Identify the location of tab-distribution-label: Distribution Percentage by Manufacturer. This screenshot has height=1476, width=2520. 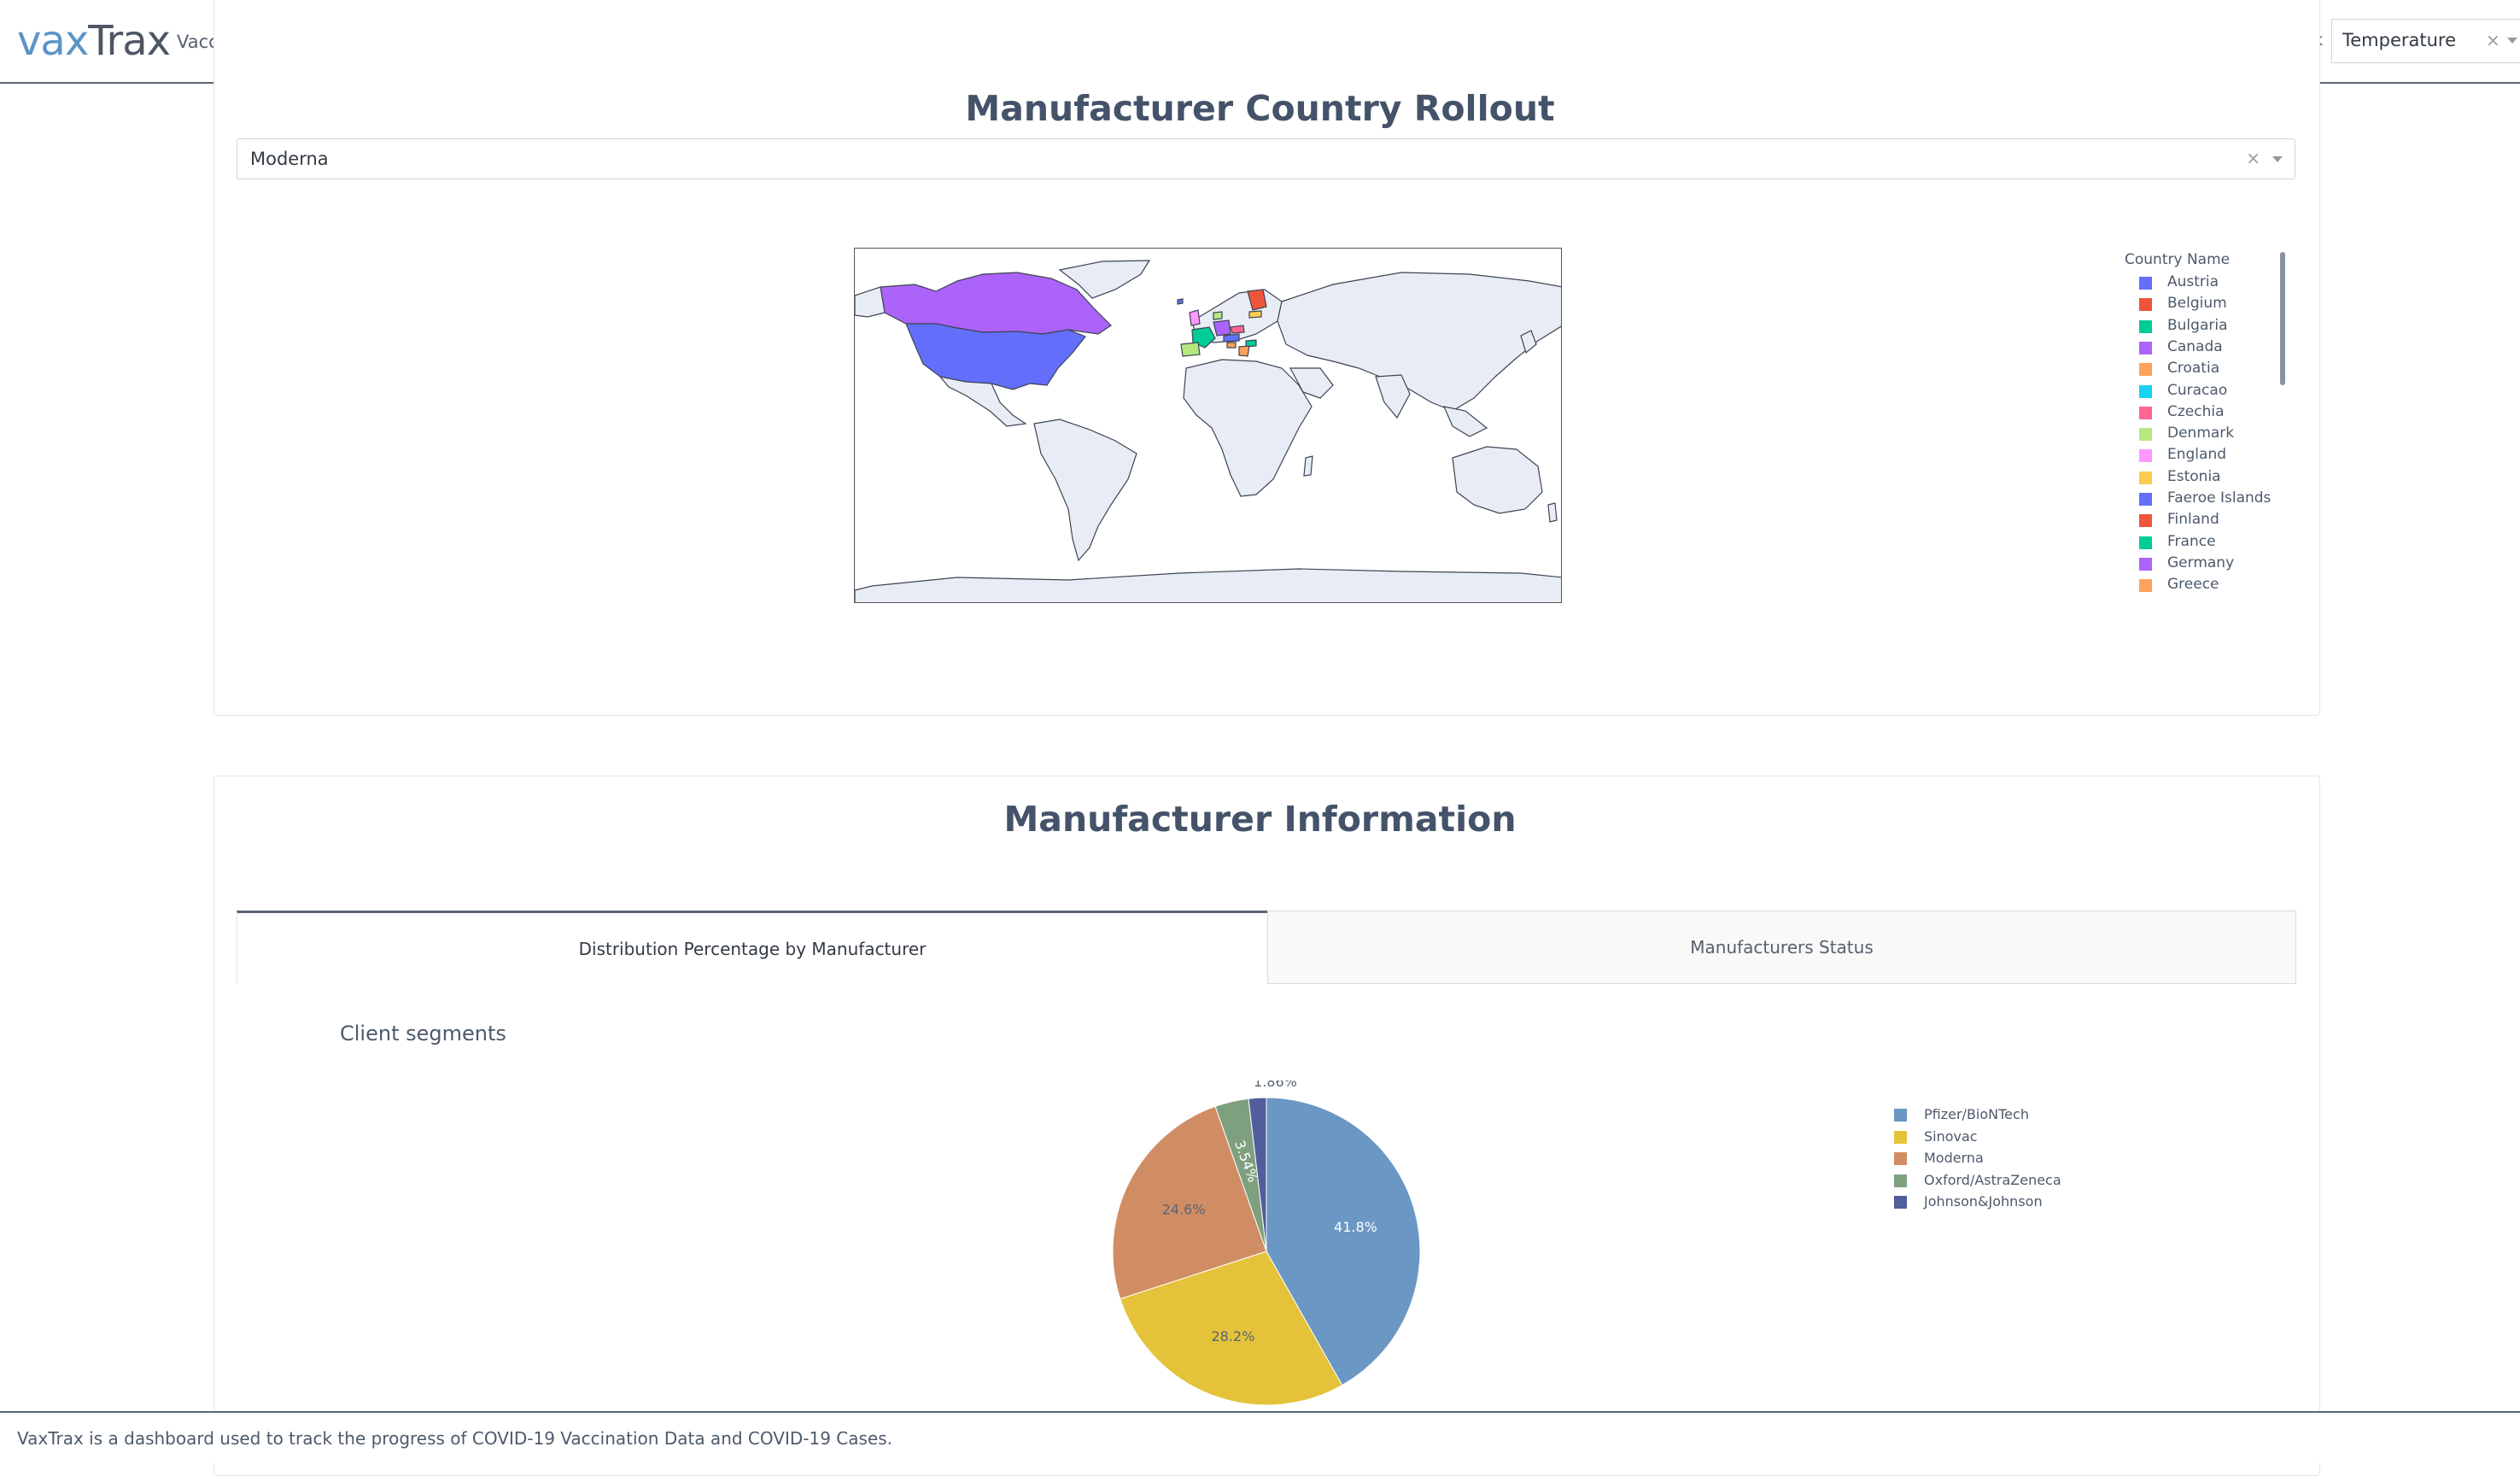
(753, 949).